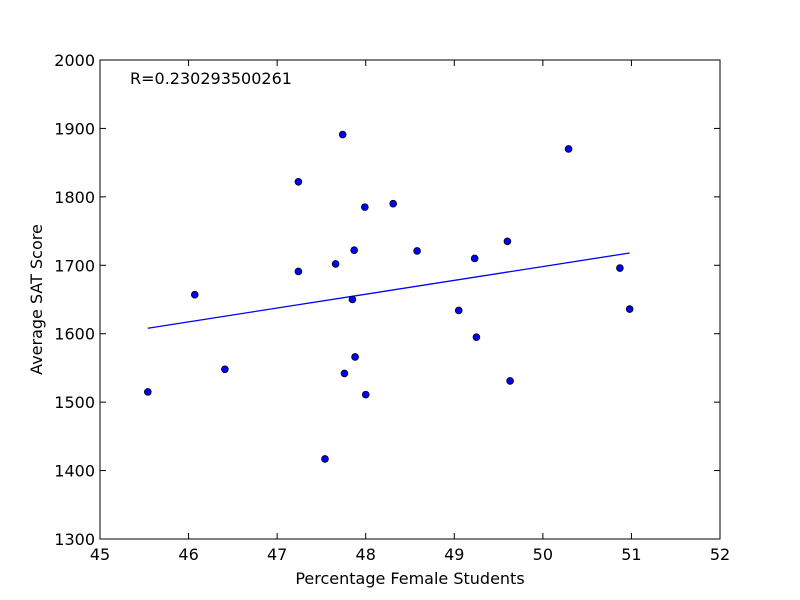 This screenshot has height=600, width=800. What do you see at coordinates (366, 554) in the screenshot?
I see `x-tick-label: 48` at bounding box center [366, 554].